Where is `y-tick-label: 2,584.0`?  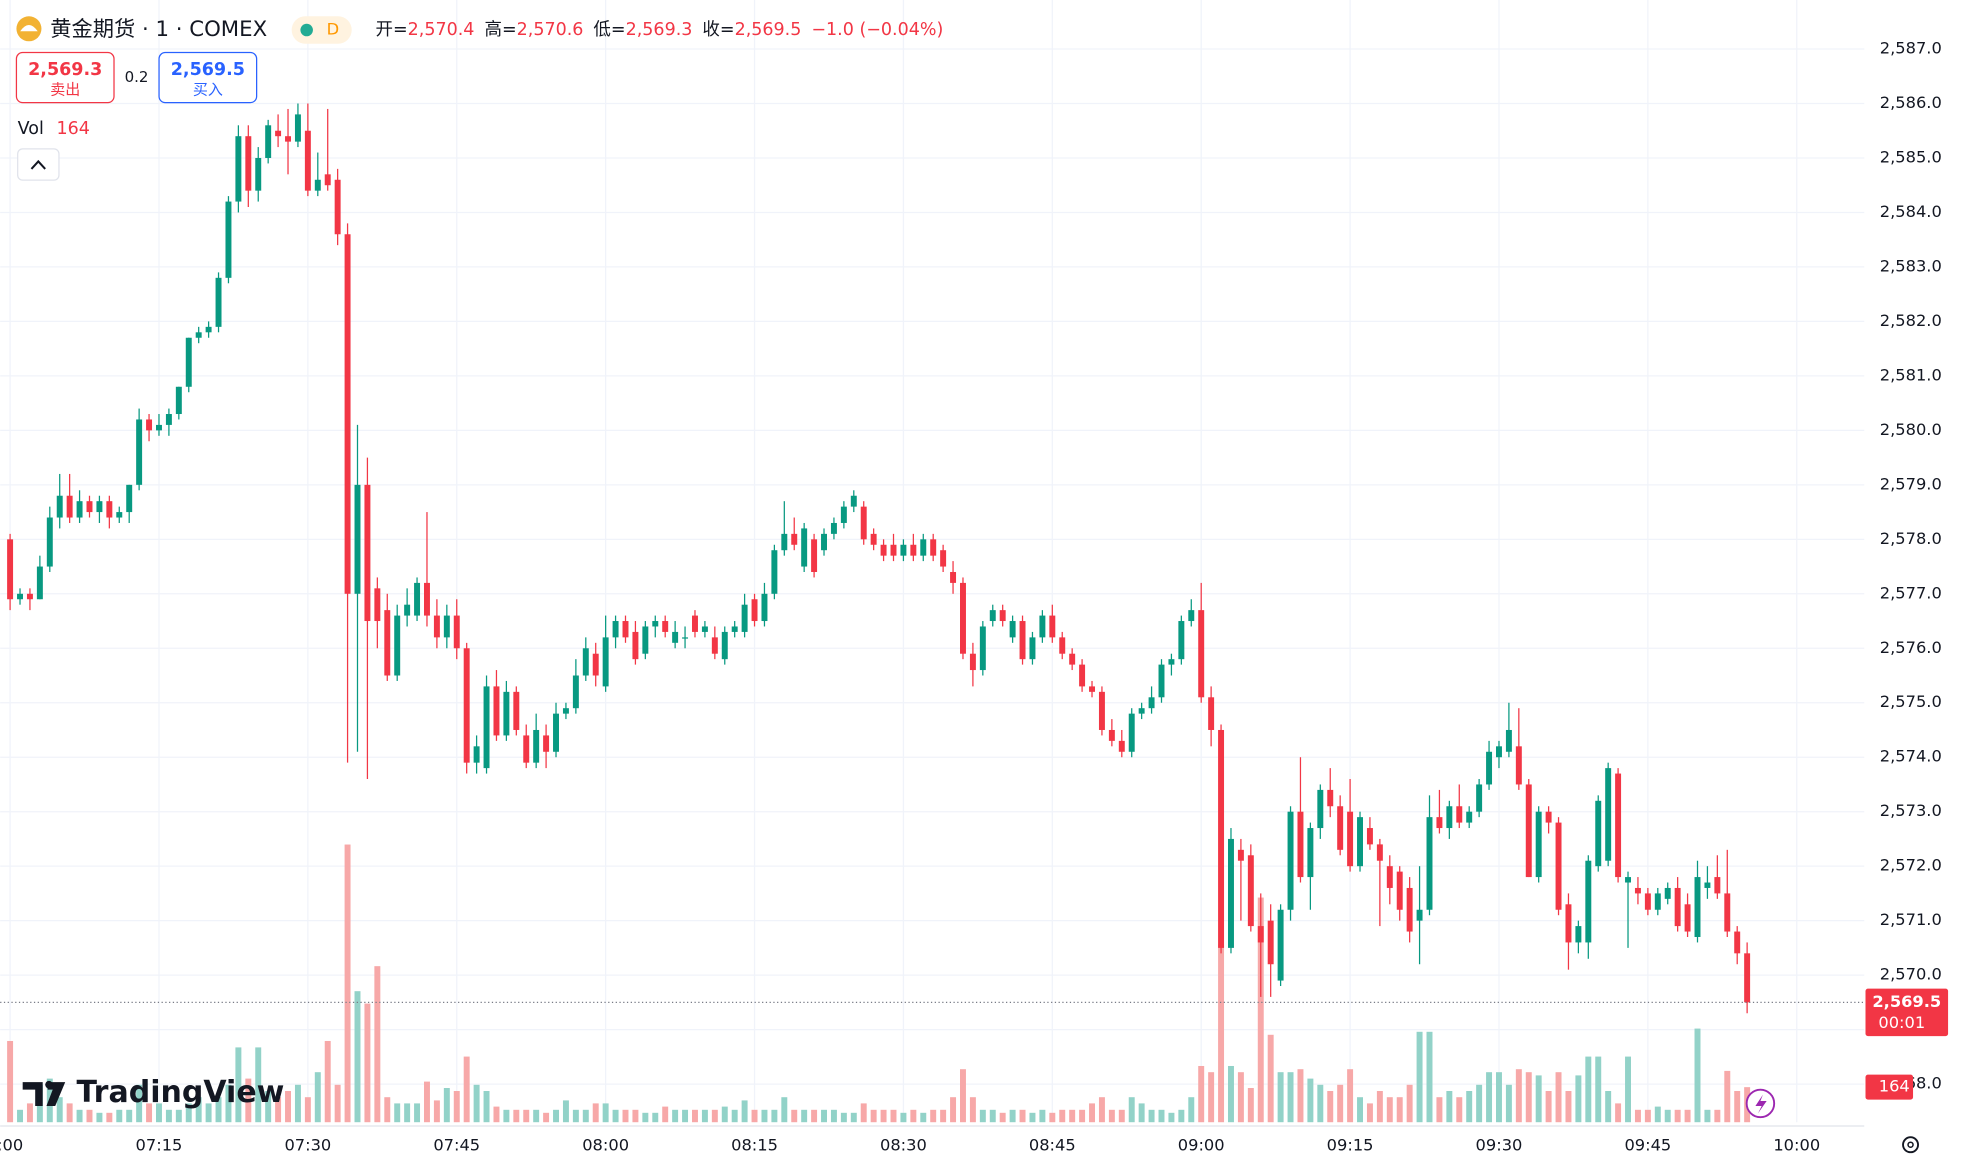
y-tick-label: 2,584.0 is located at coordinates (1911, 211).